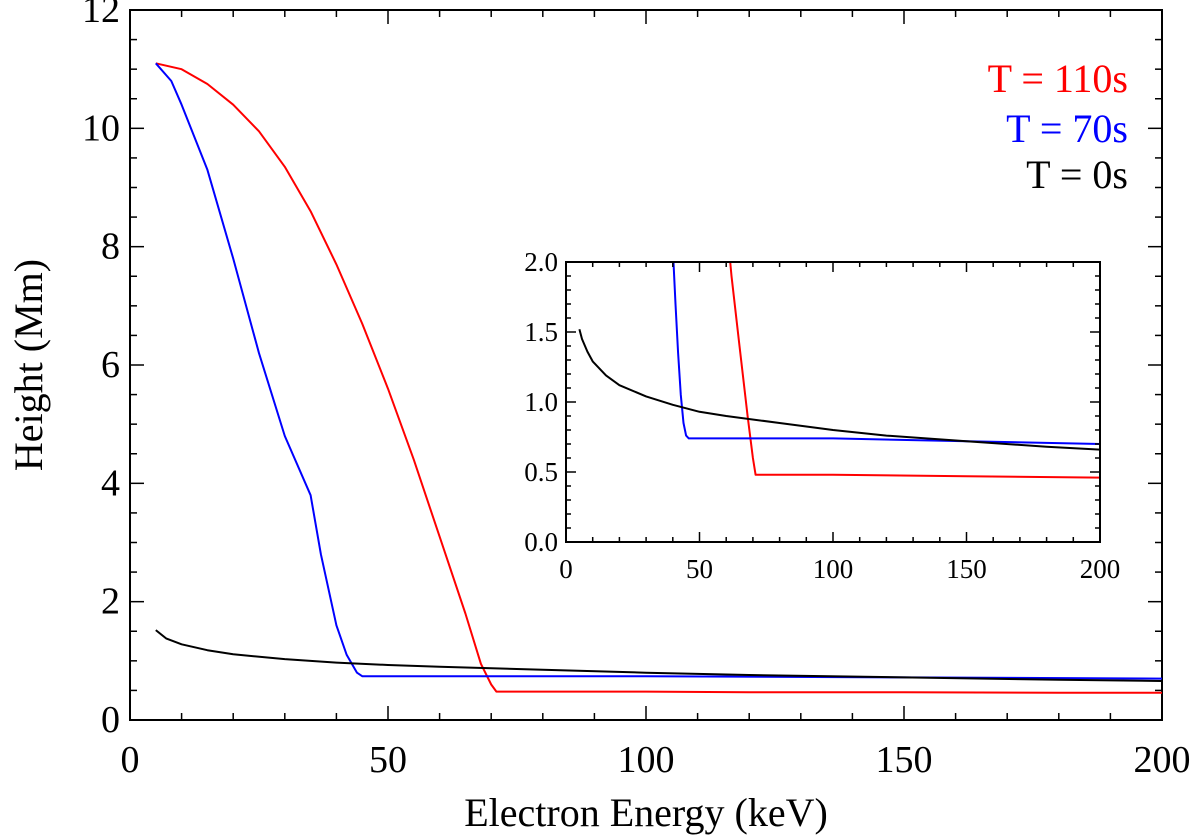  I want to click on main-y-tick-label: 8, so click(110, 247).